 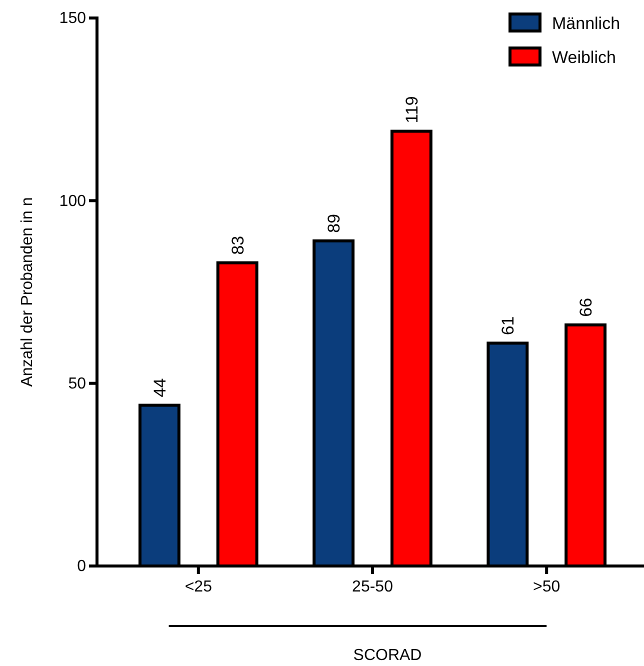 I want to click on data-label: 66, so click(x=586, y=307).